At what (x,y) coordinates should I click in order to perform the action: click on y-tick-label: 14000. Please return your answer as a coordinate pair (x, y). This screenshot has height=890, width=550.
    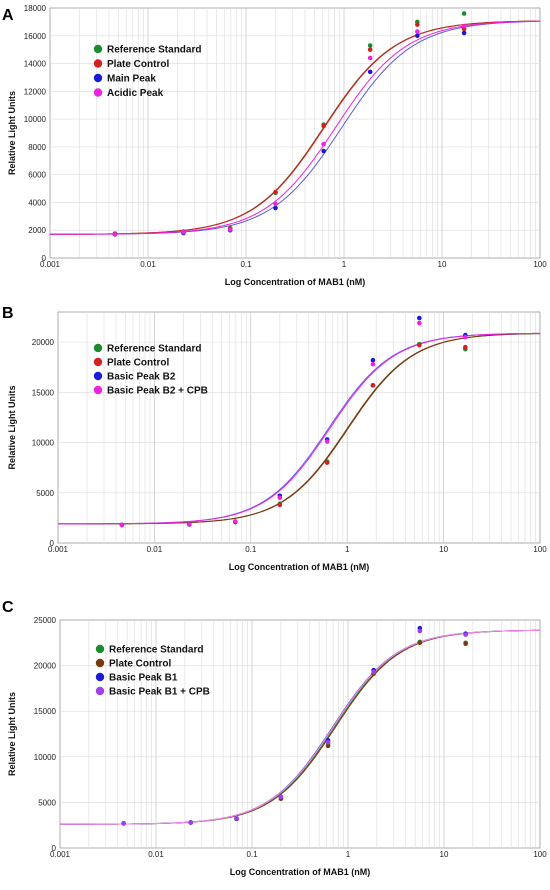
    Looking at the image, I should click on (35, 64).